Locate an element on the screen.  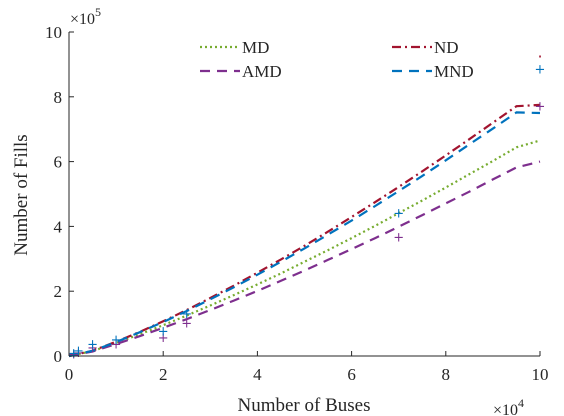
y-axis-exponent: ×10⁵ is located at coordinates (85, 16).